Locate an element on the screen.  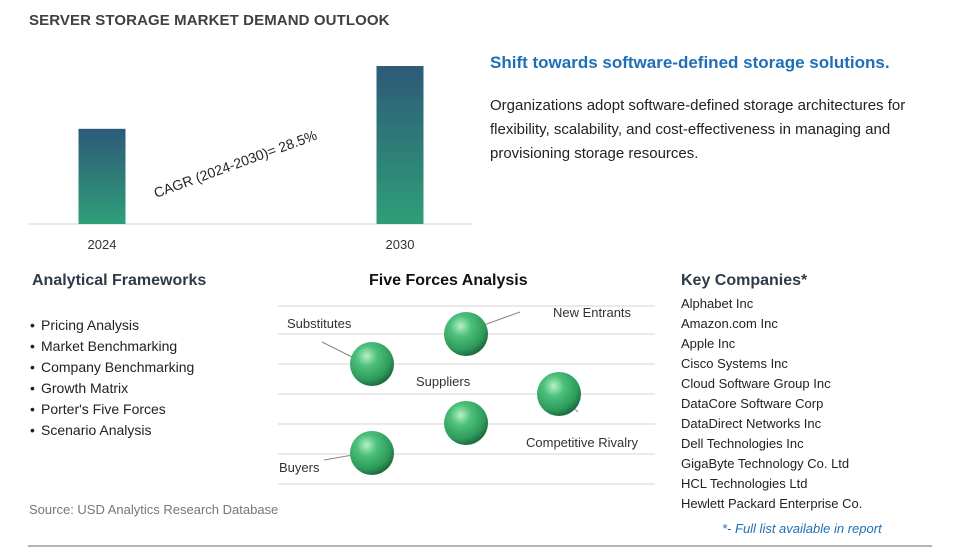
company-item: Alphabet Inc is located at coordinates (717, 303).